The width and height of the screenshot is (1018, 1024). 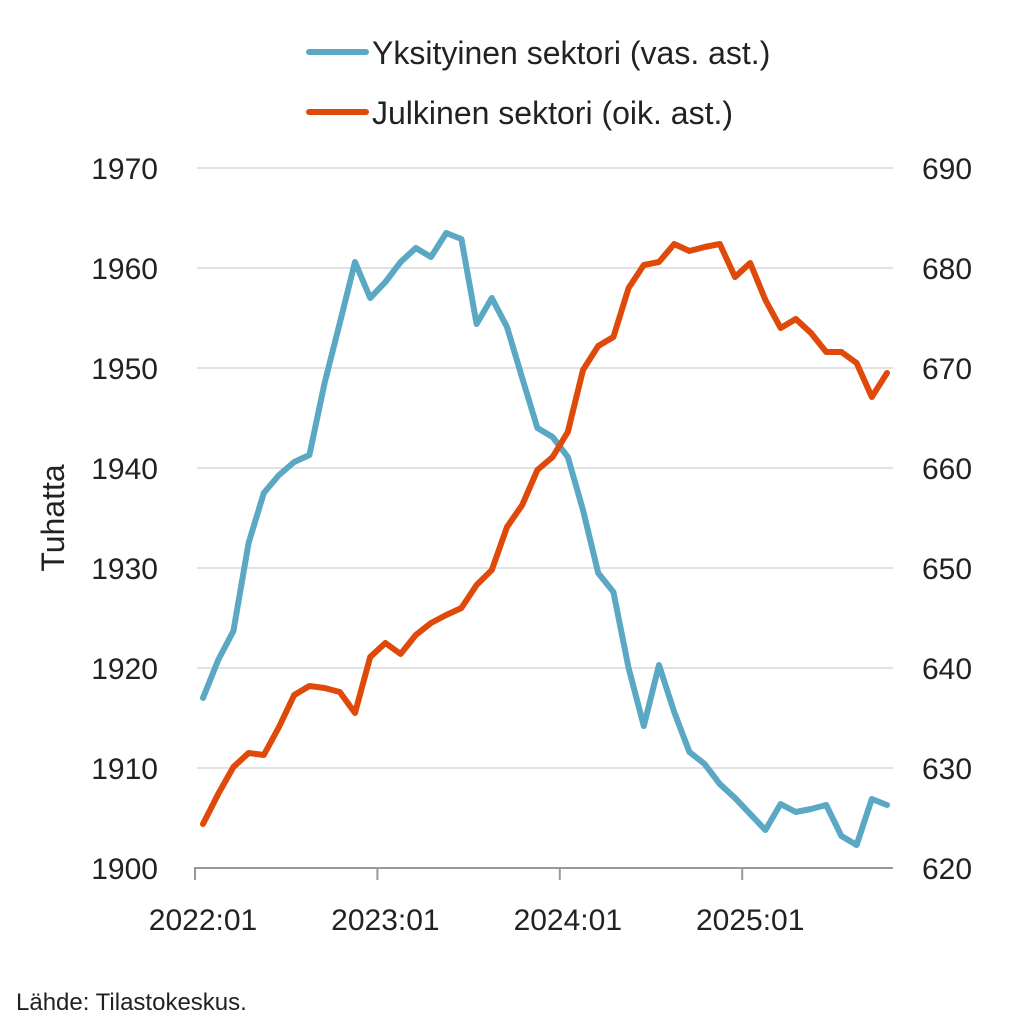 What do you see at coordinates (947, 169) in the screenshot?
I see `y2-tick-label: 690` at bounding box center [947, 169].